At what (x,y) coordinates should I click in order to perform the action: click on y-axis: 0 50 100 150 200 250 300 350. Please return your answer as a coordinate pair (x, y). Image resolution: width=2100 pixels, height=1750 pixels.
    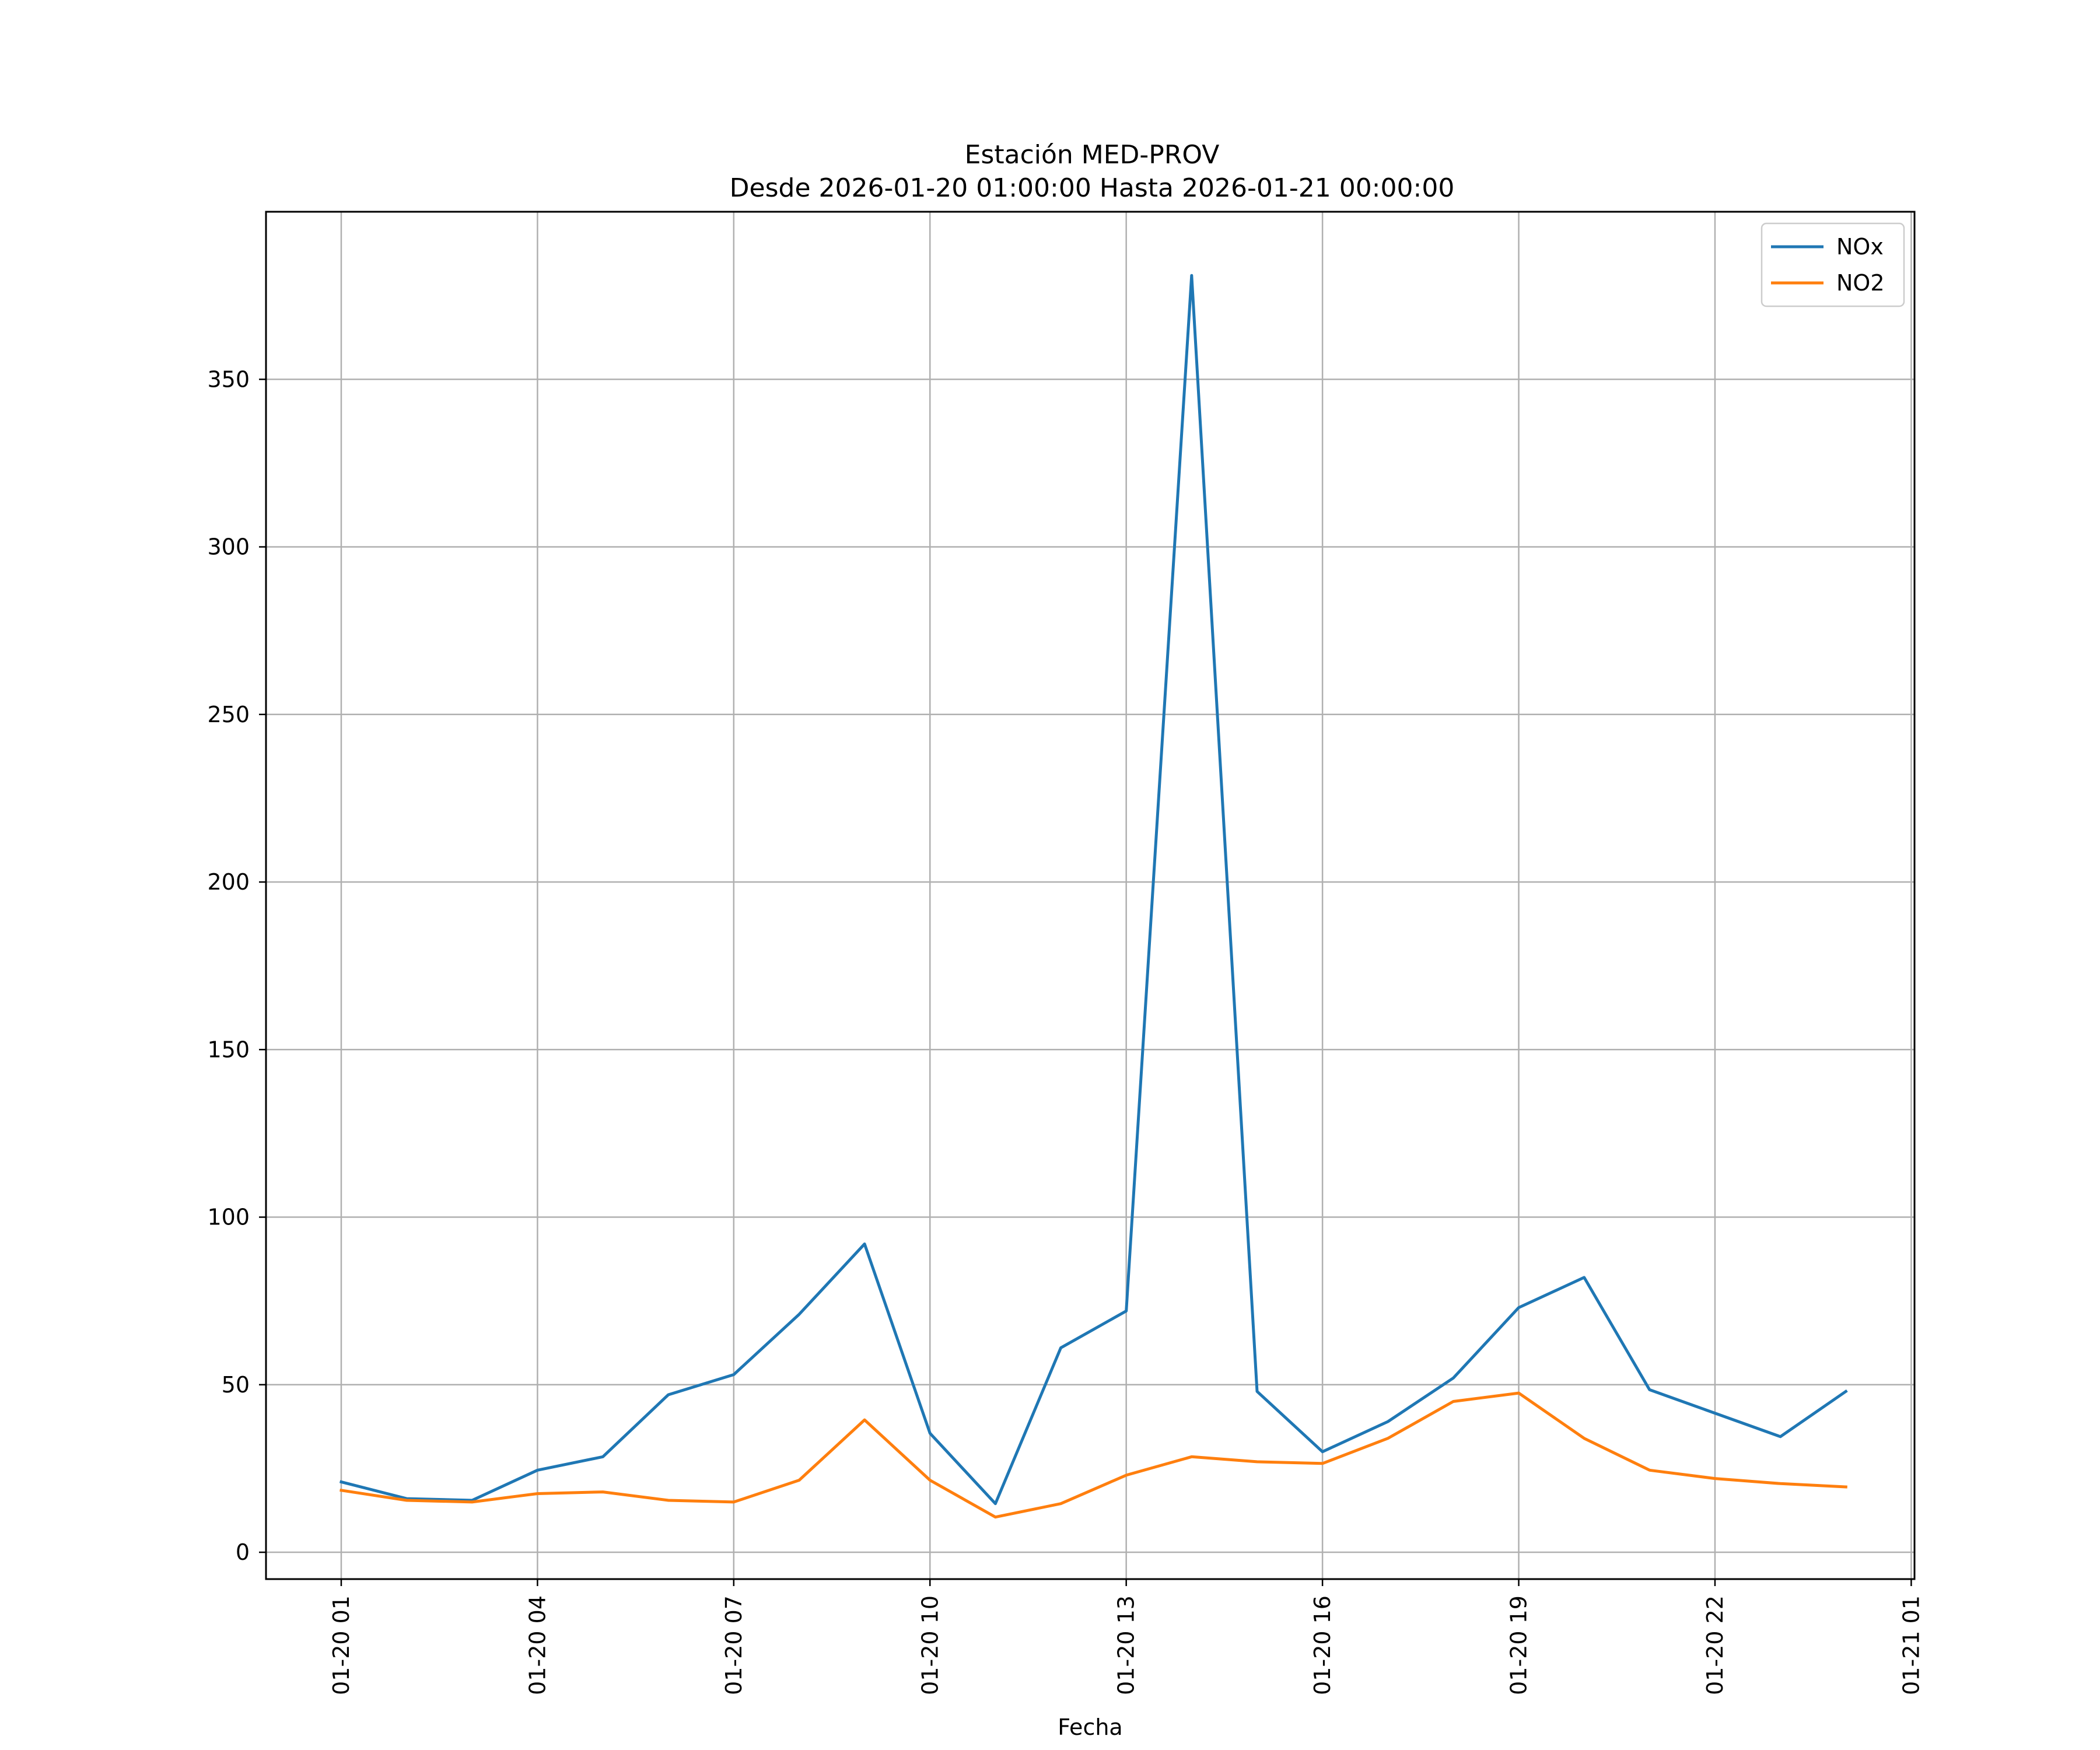
    Looking at the image, I should click on (236, 965).